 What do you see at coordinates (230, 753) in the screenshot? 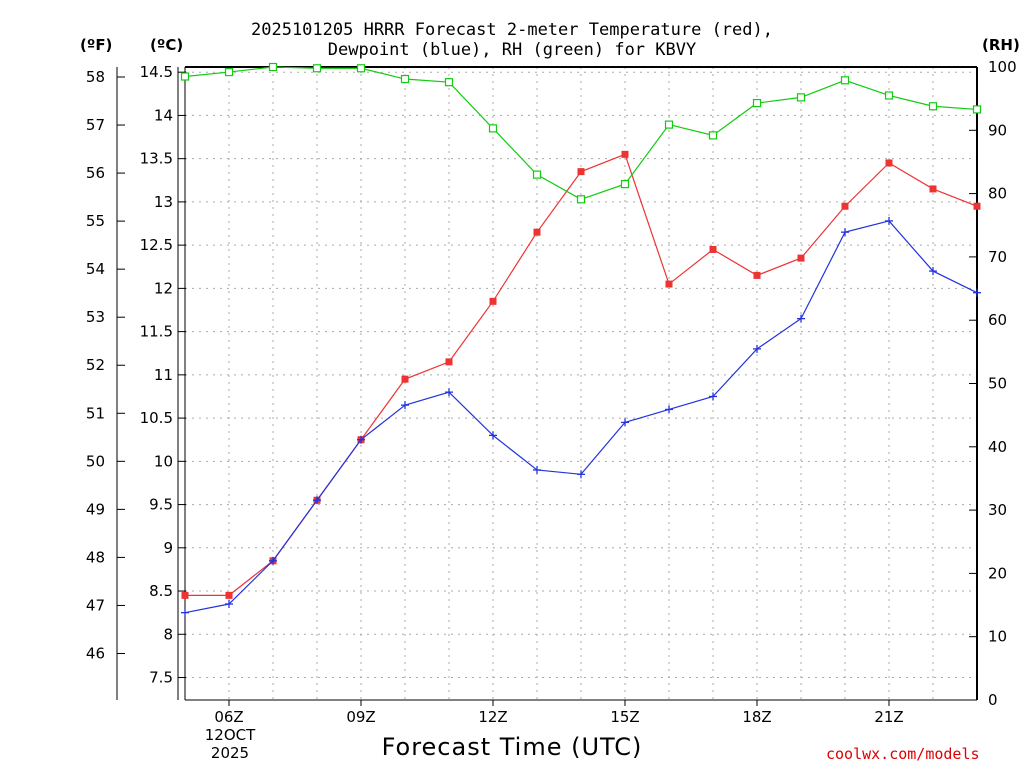
I see `date-label-year: 2025` at bounding box center [230, 753].